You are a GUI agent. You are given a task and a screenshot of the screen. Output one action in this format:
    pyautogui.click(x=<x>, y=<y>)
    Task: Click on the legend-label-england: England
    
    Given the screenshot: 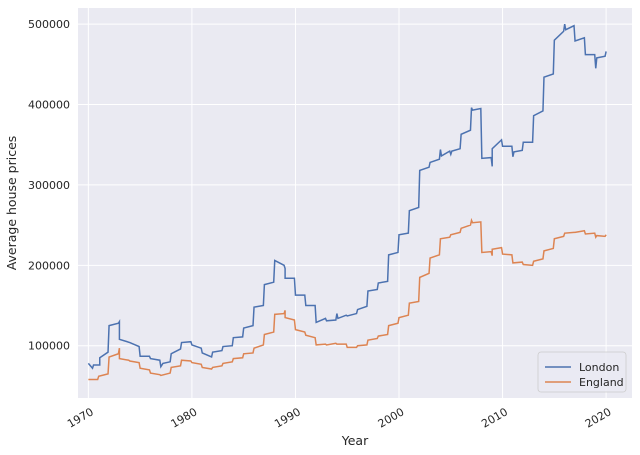 What is the action you would take?
    pyautogui.click(x=601, y=382)
    